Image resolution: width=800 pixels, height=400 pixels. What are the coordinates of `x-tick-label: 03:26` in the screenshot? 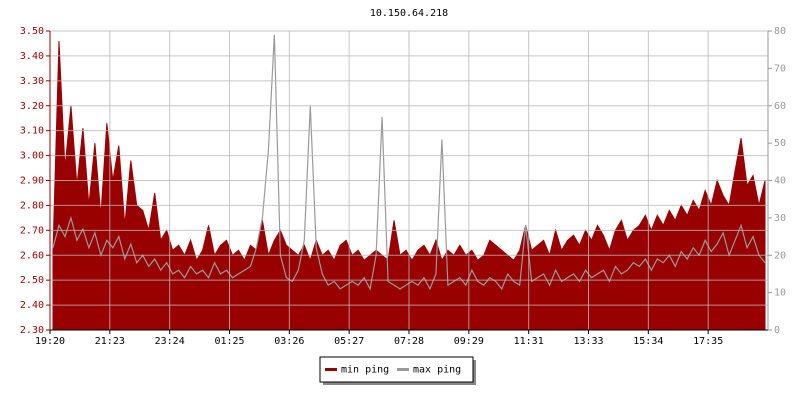 It's located at (289, 341).